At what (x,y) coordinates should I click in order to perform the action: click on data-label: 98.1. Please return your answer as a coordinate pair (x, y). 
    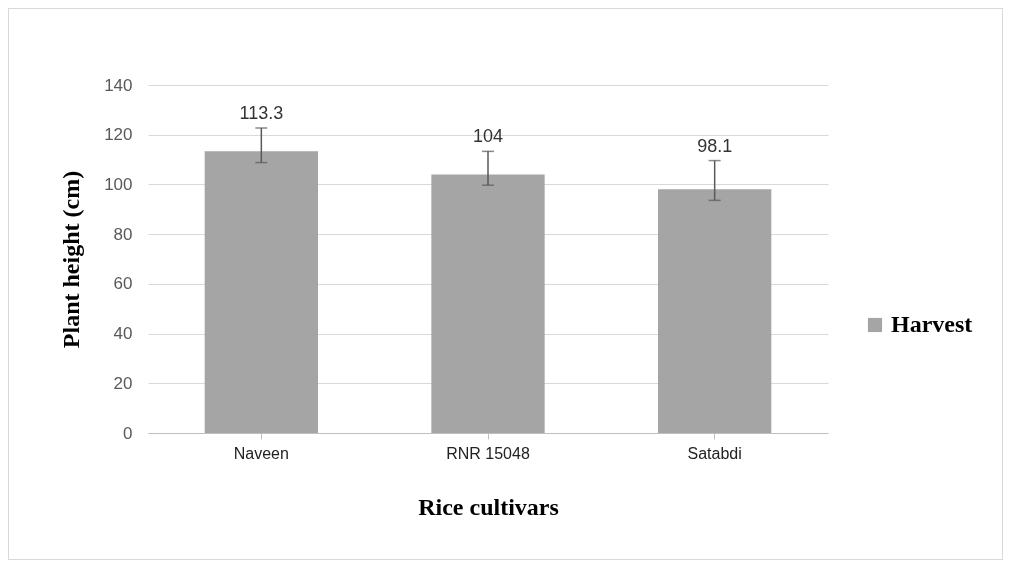
    Looking at the image, I should click on (715, 145).